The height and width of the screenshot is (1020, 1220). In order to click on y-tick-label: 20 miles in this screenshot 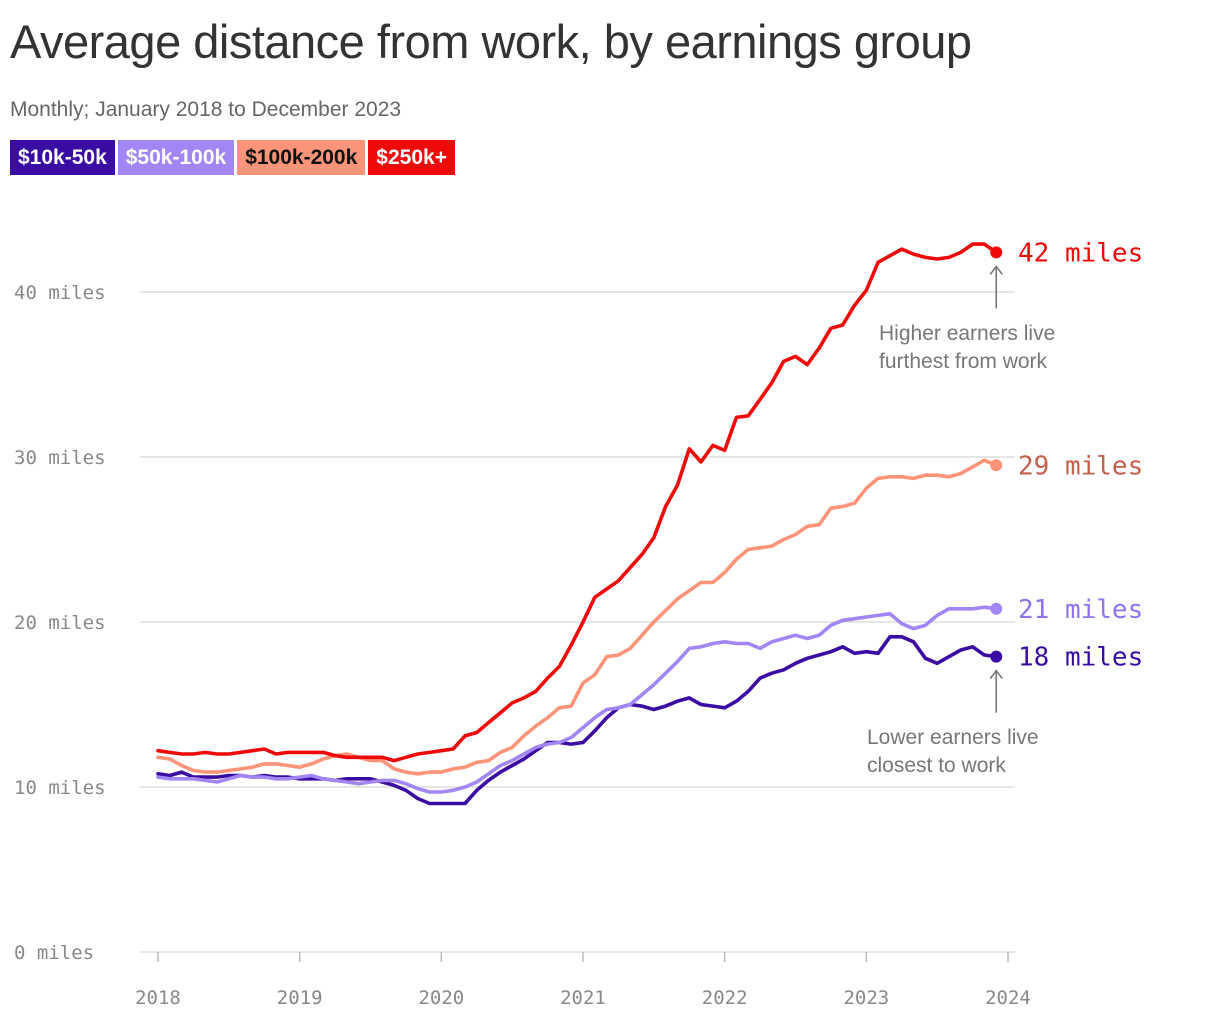, I will do `click(60, 623)`.